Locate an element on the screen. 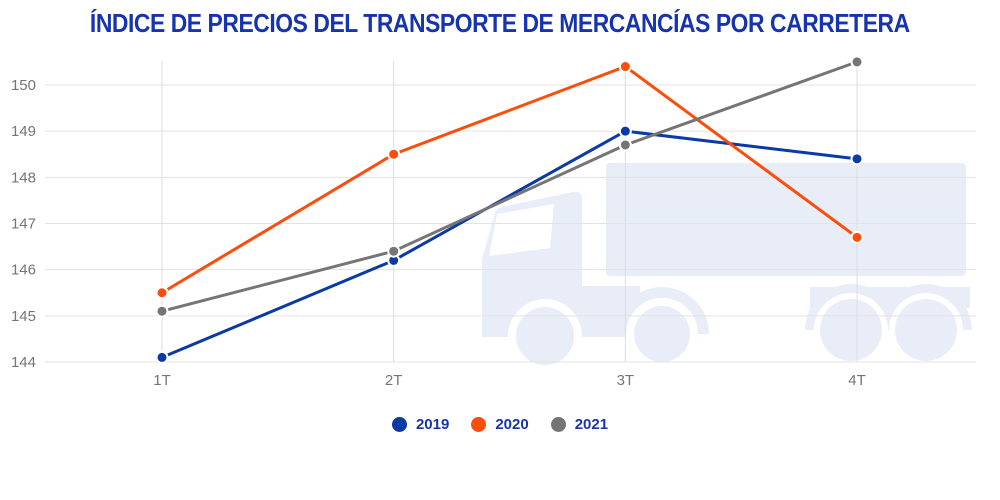 Image resolution: width=1000 pixels, height=500 pixels. legend-swatch-2021 is located at coordinates (558, 424).